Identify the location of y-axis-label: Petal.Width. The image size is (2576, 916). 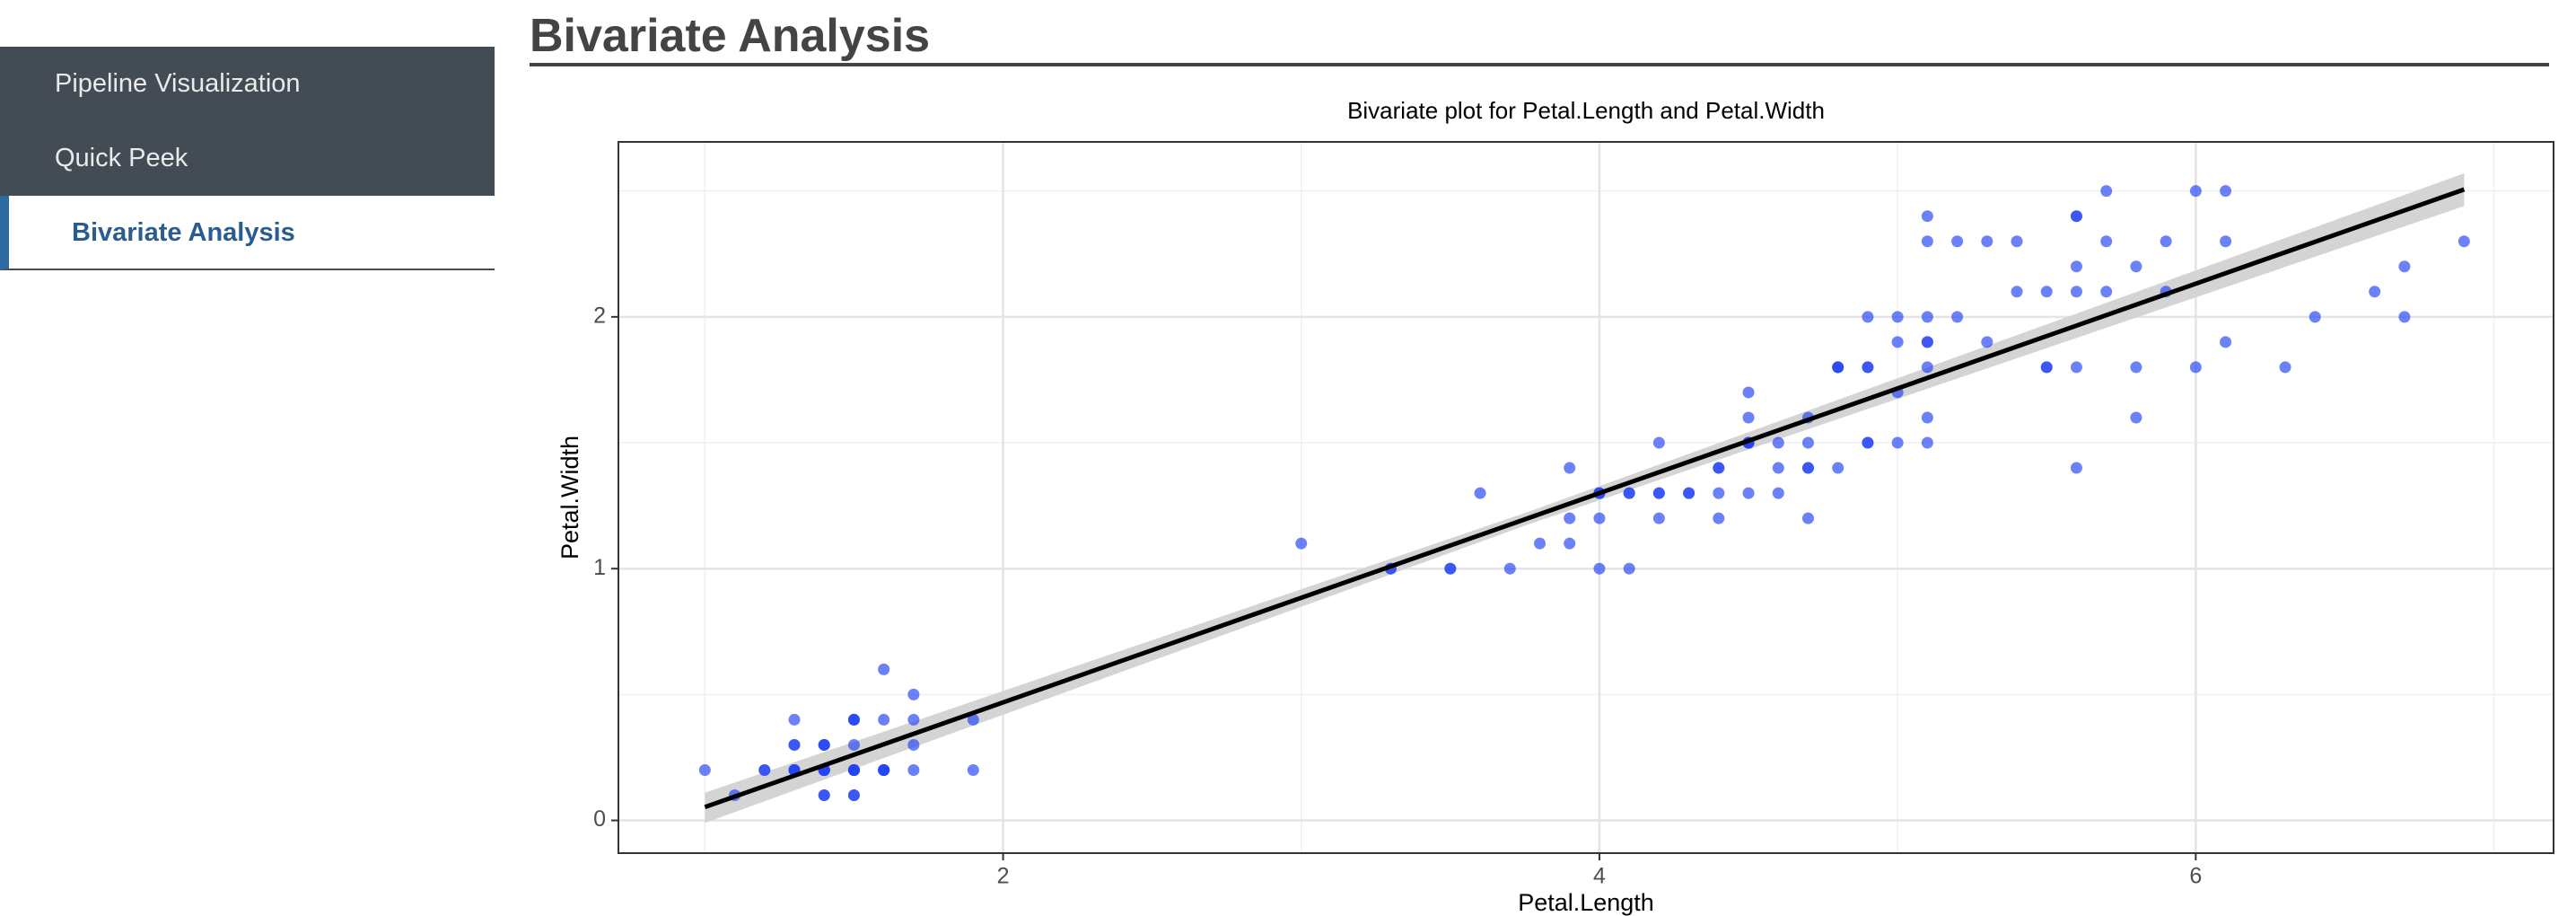
(569, 498).